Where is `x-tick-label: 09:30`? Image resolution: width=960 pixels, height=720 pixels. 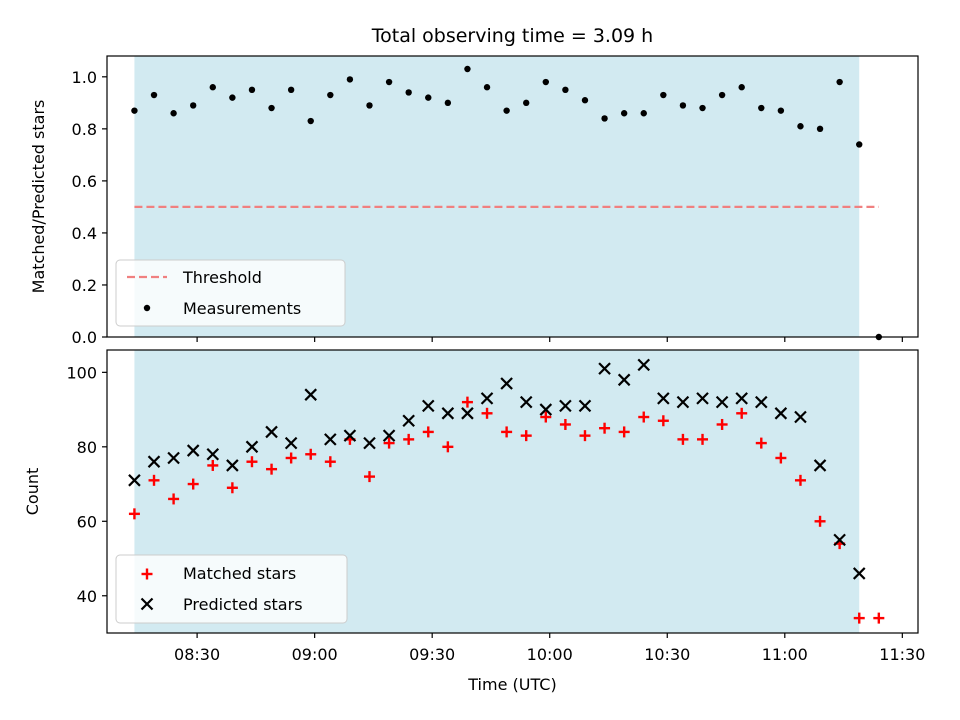
x-tick-label: 09:30 is located at coordinates (432, 654).